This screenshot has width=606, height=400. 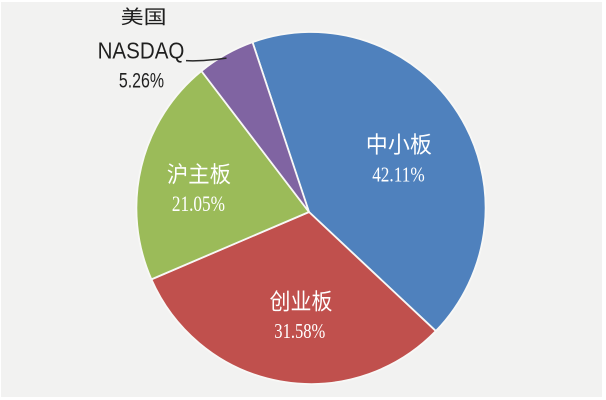 I want to click on svg-text: 42.11%, so click(x=398, y=175).